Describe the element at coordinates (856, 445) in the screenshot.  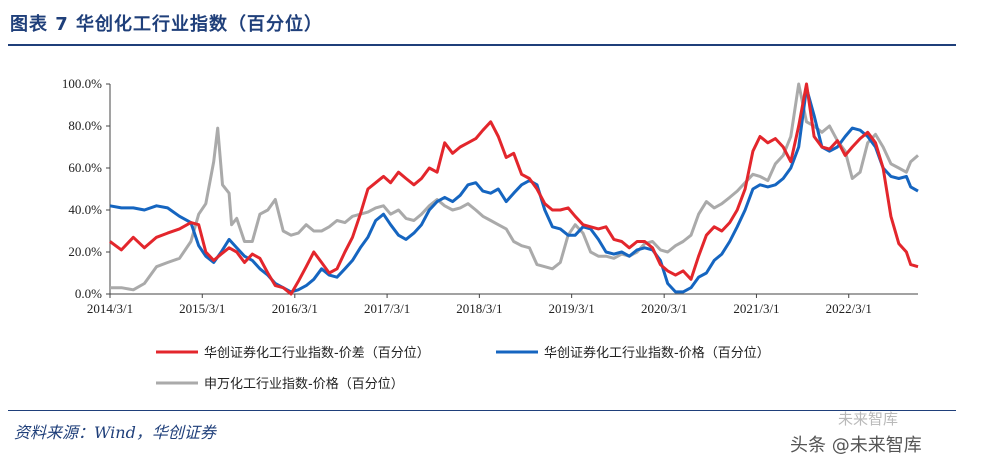
I see `watermark-bottom: 头条 @未来智库` at that location.